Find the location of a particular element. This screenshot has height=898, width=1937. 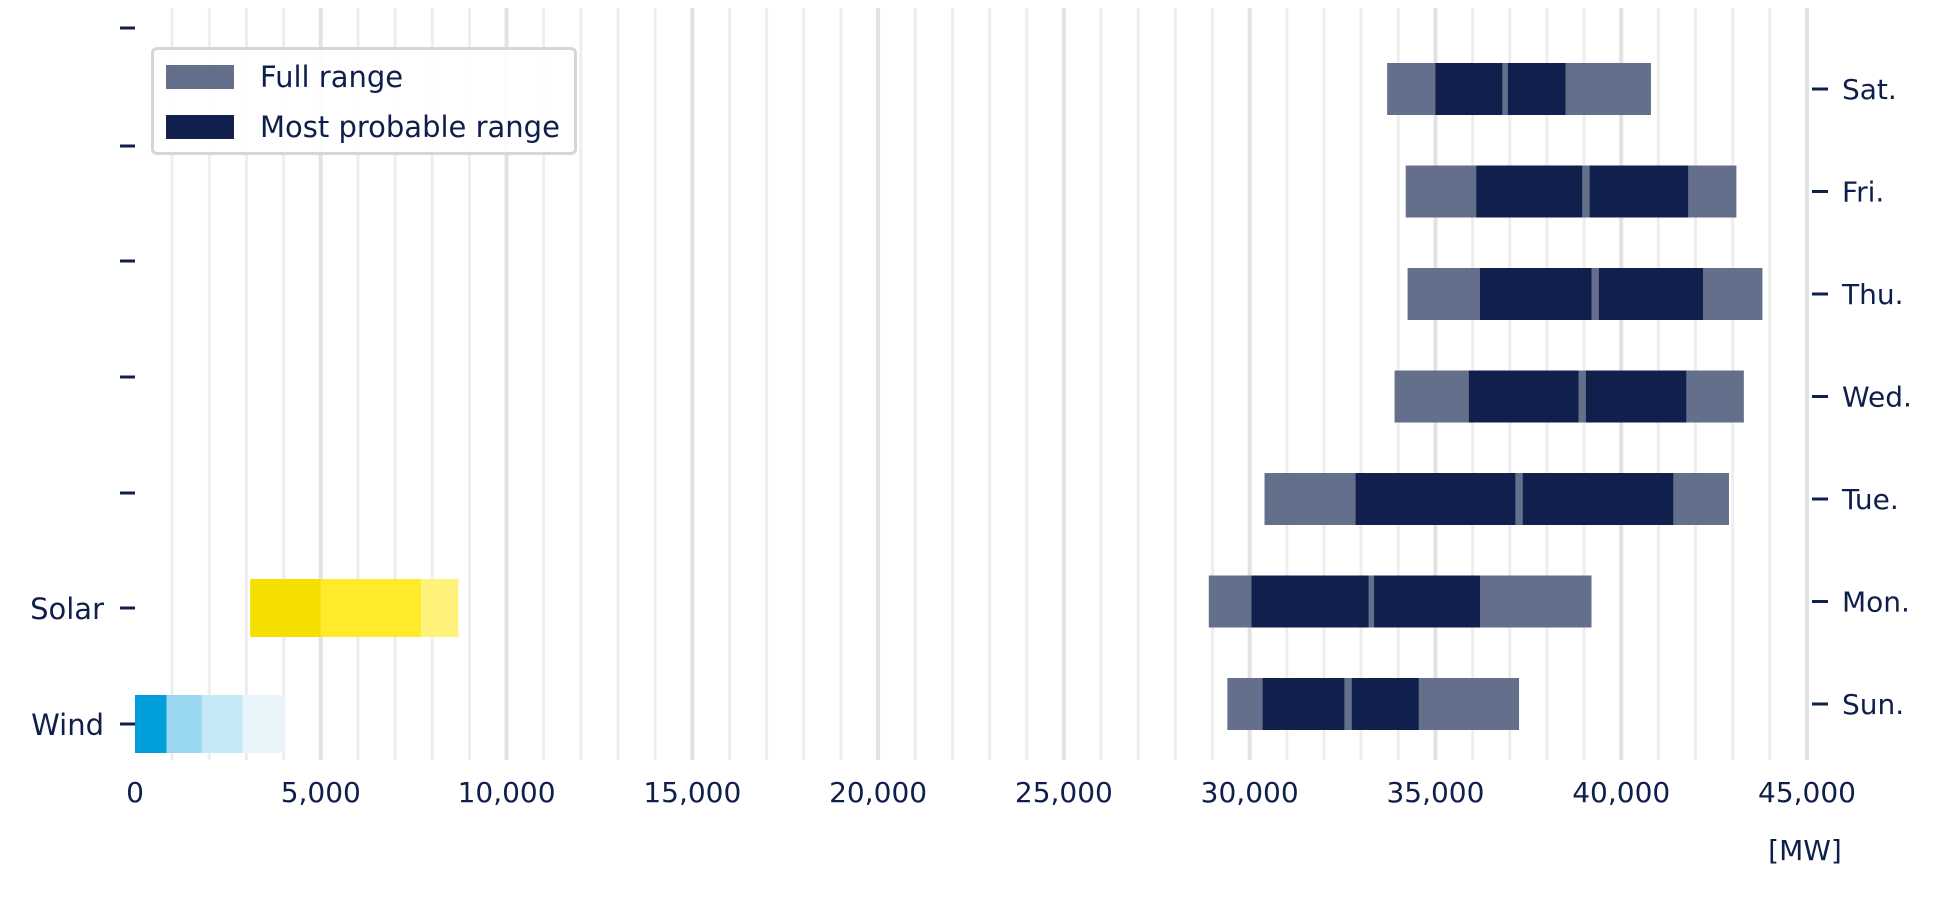

legend-label-full-range: Full range is located at coordinates (332, 77).